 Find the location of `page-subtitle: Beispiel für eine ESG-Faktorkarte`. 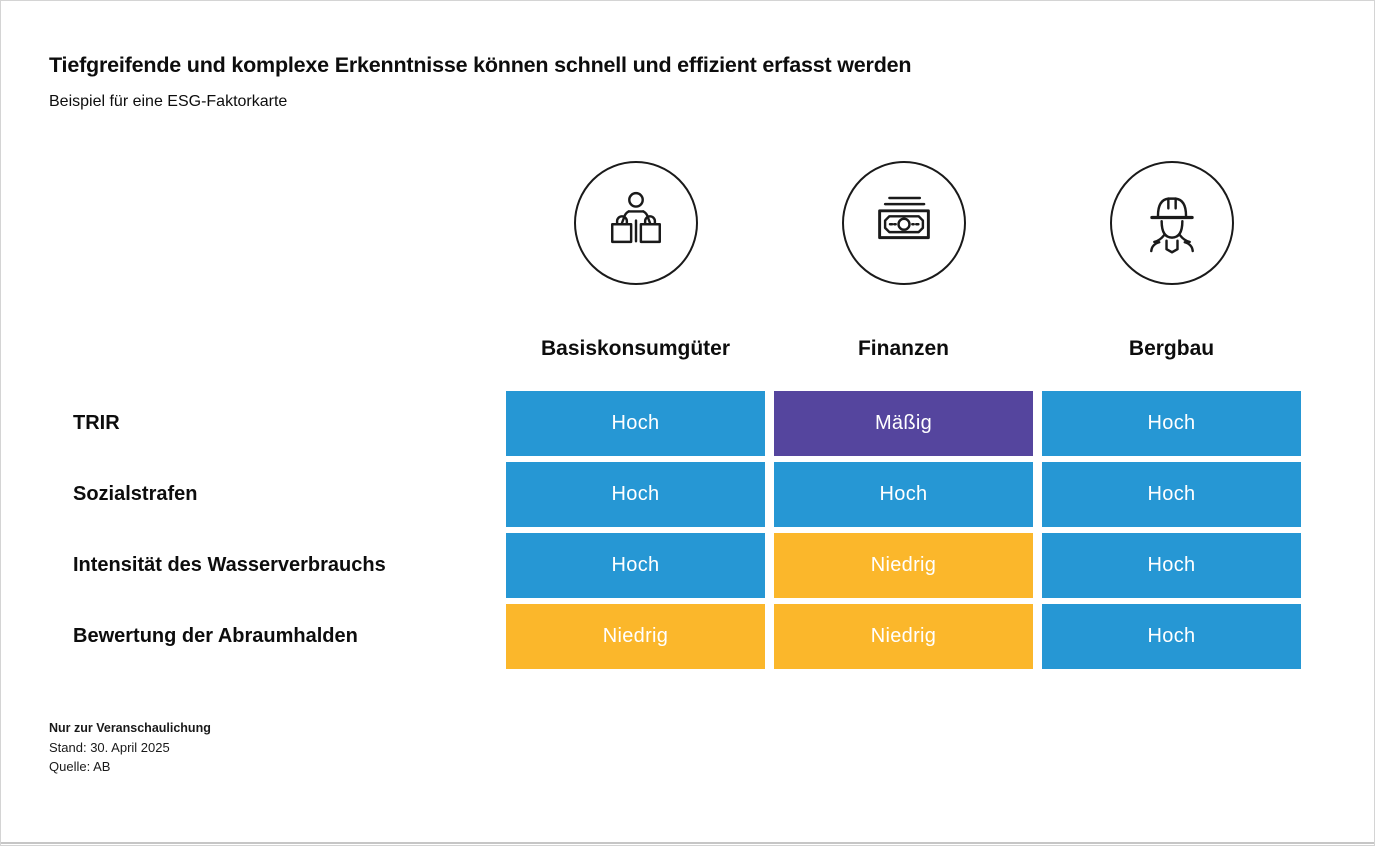

page-subtitle: Beispiel für eine ESG-Faktorkarte is located at coordinates (168, 101).